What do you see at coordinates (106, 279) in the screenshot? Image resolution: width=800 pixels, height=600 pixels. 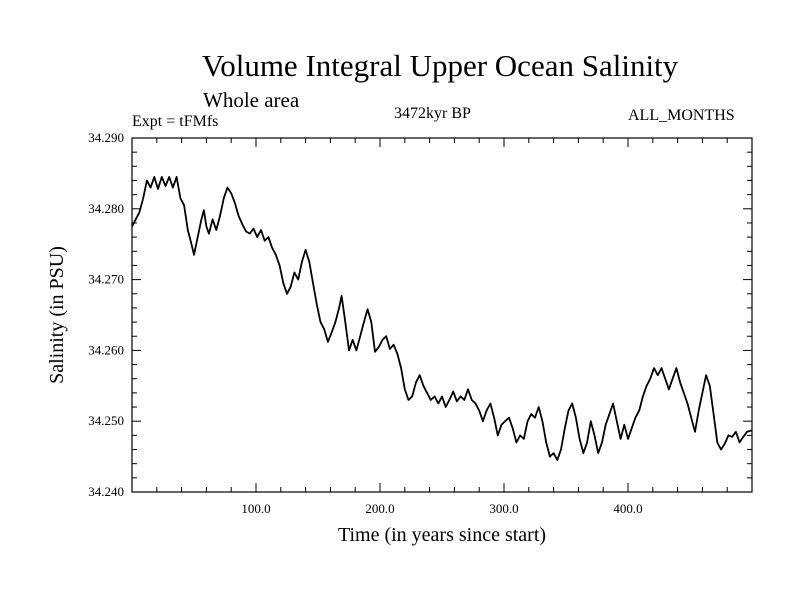 I see `y-tick-label: 34.270` at bounding box center [106, 279].